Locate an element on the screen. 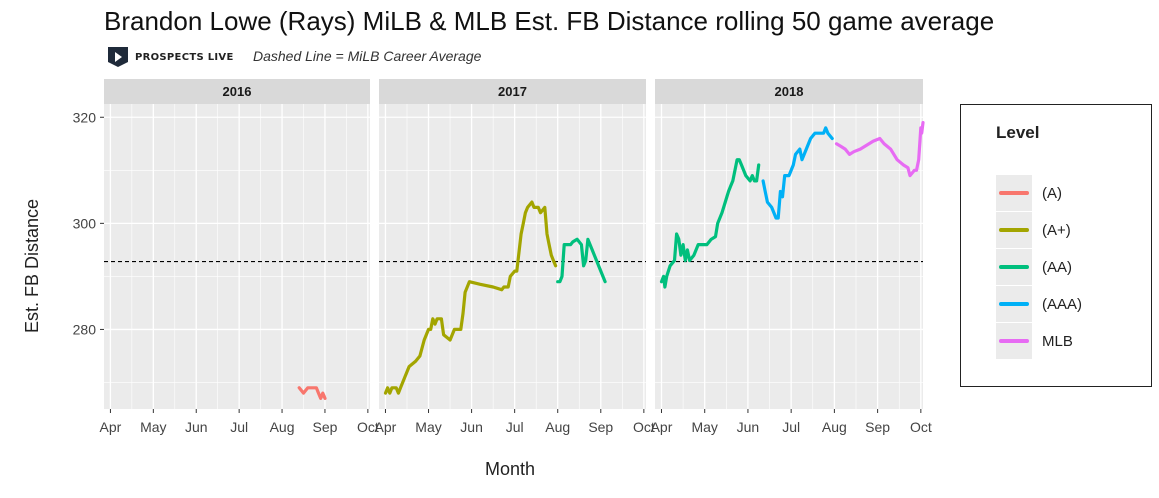  legend-label-aaa: (AAA) is located at coordinates (1062, 304).